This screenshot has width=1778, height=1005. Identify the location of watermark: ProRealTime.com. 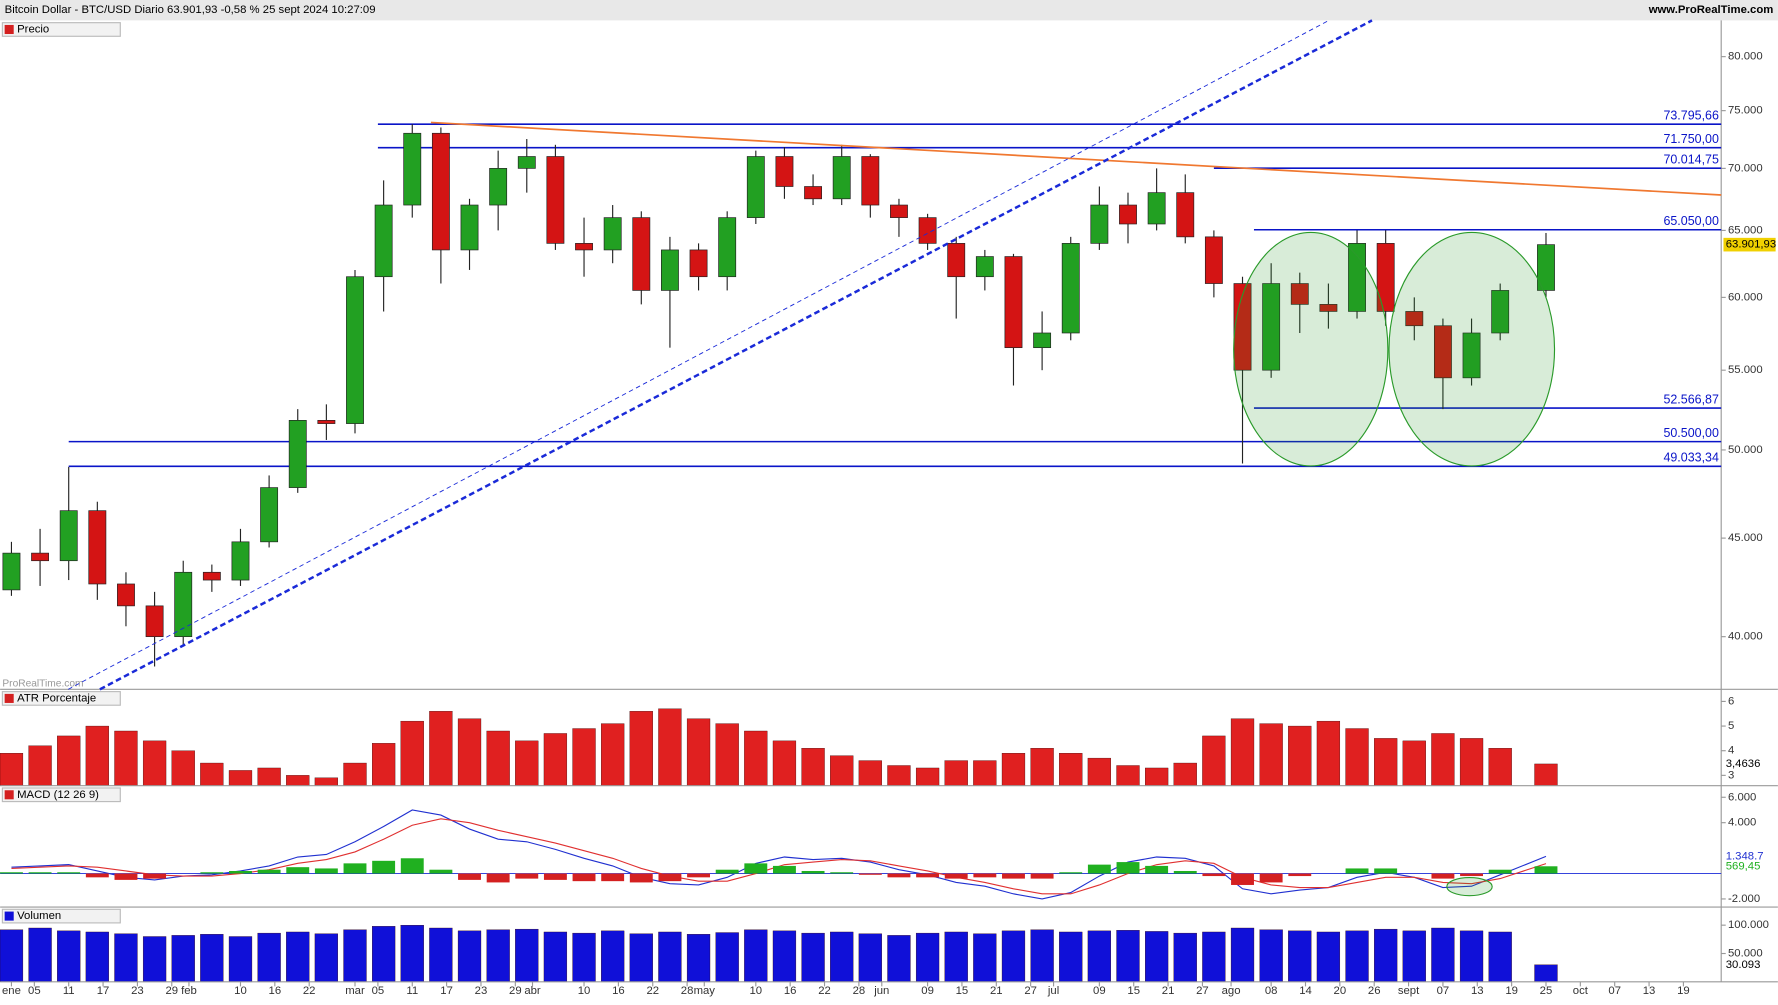
(42, 683).